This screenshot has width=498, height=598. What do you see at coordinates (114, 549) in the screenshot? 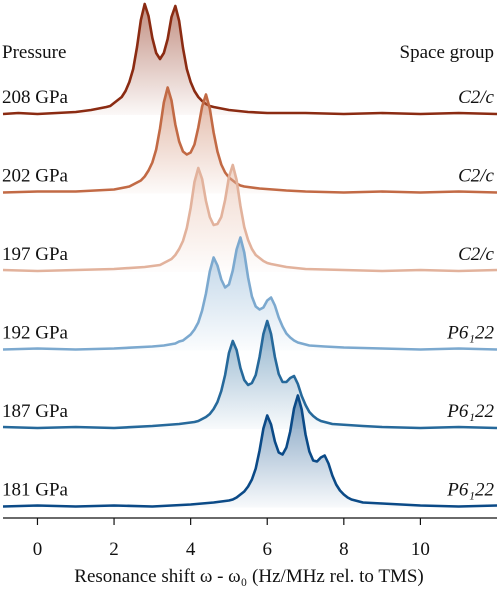
I see `x-tick-label: 2` at bounding box center [114, 549].